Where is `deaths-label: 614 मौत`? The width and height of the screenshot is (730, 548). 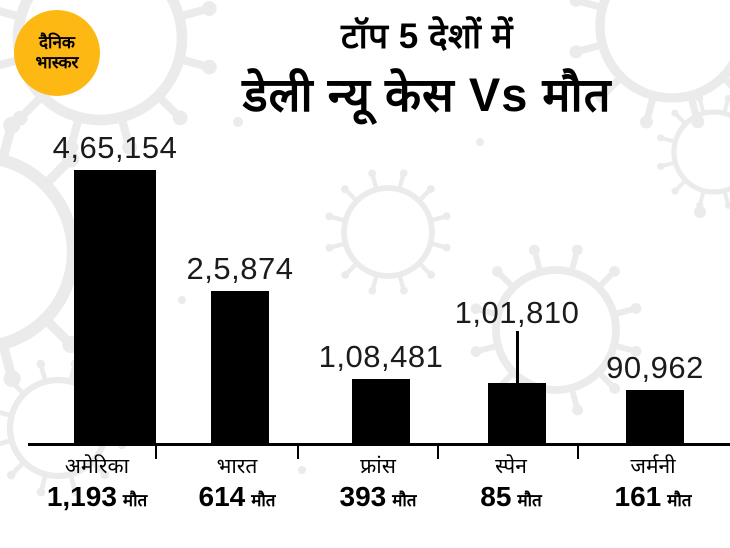
deaths-label: 614 मौत is located at coordinates (237, 497).